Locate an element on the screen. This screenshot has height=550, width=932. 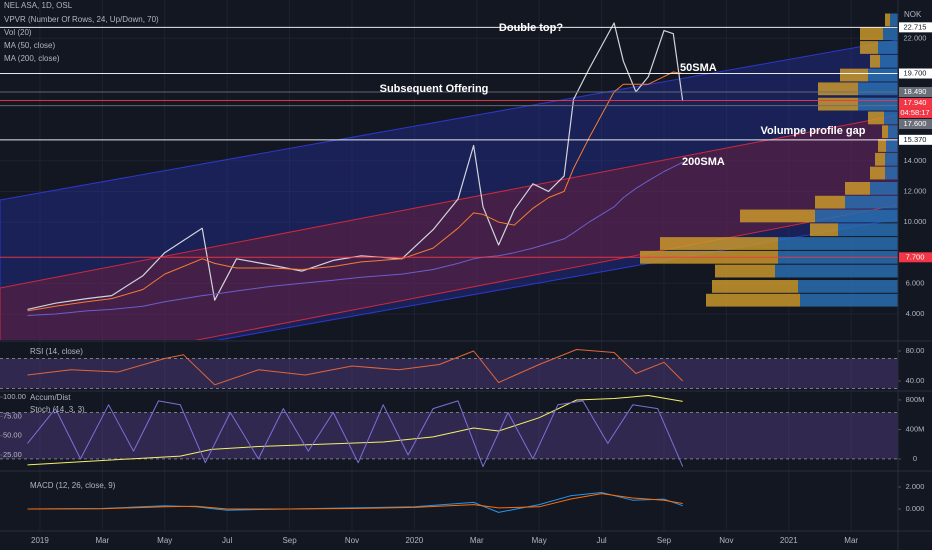
y-tick-label: 100.00 is located at coordinates (14, 396).